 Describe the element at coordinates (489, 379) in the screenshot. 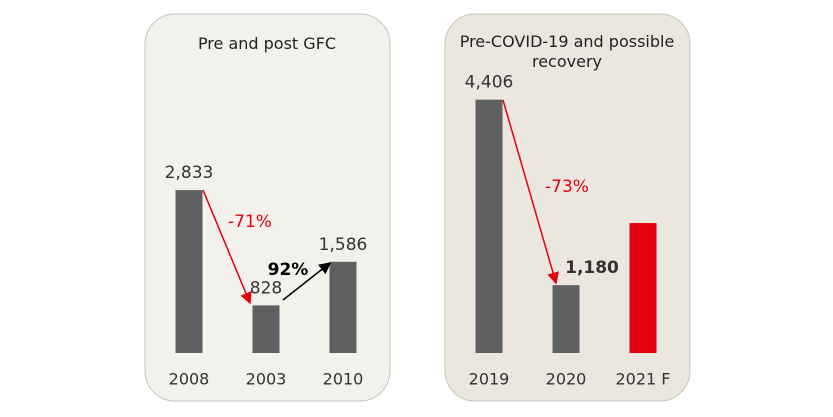

I see `x-tick-label: 2019` at that location.